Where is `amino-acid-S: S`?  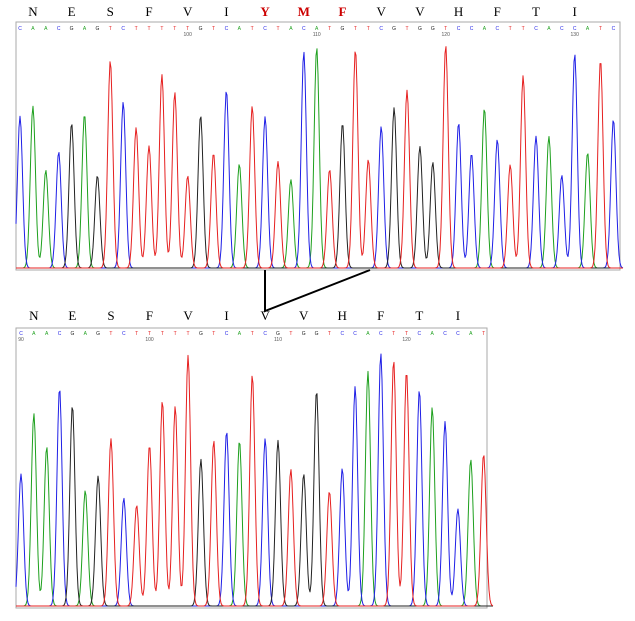 amino-acid-S: S is located at coordinates (110, 11).